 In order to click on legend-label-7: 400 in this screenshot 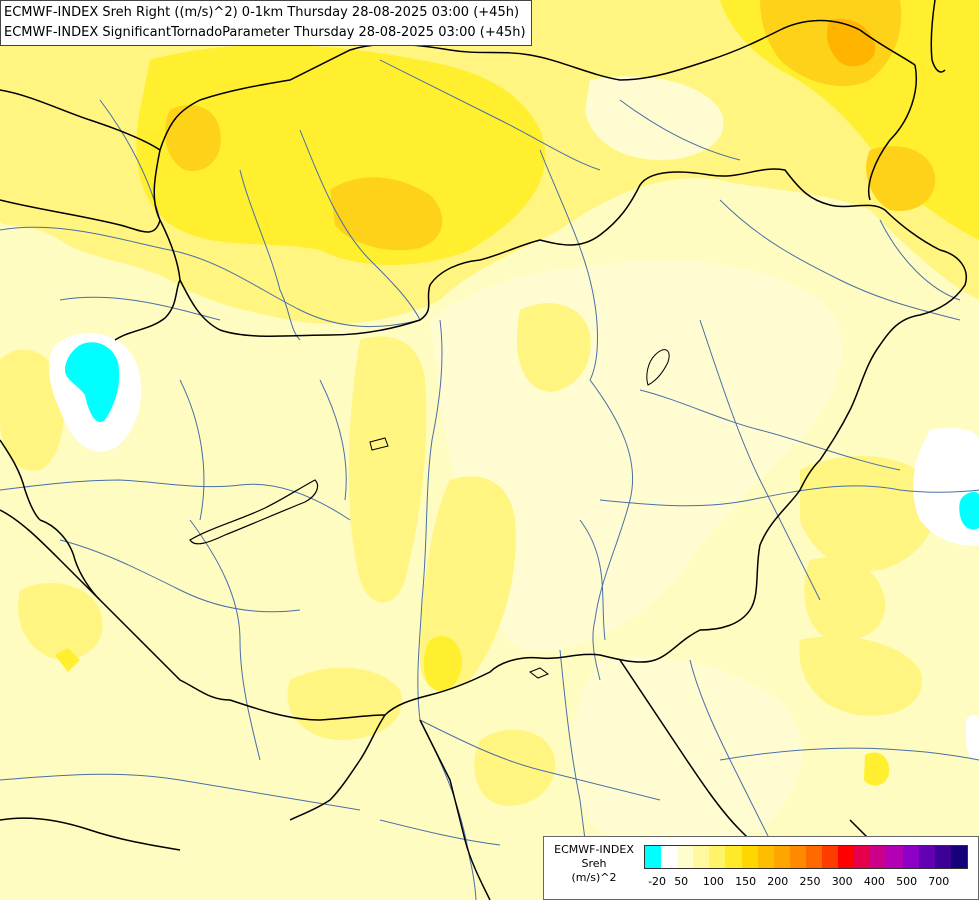, I will do `click(874, 881)`.